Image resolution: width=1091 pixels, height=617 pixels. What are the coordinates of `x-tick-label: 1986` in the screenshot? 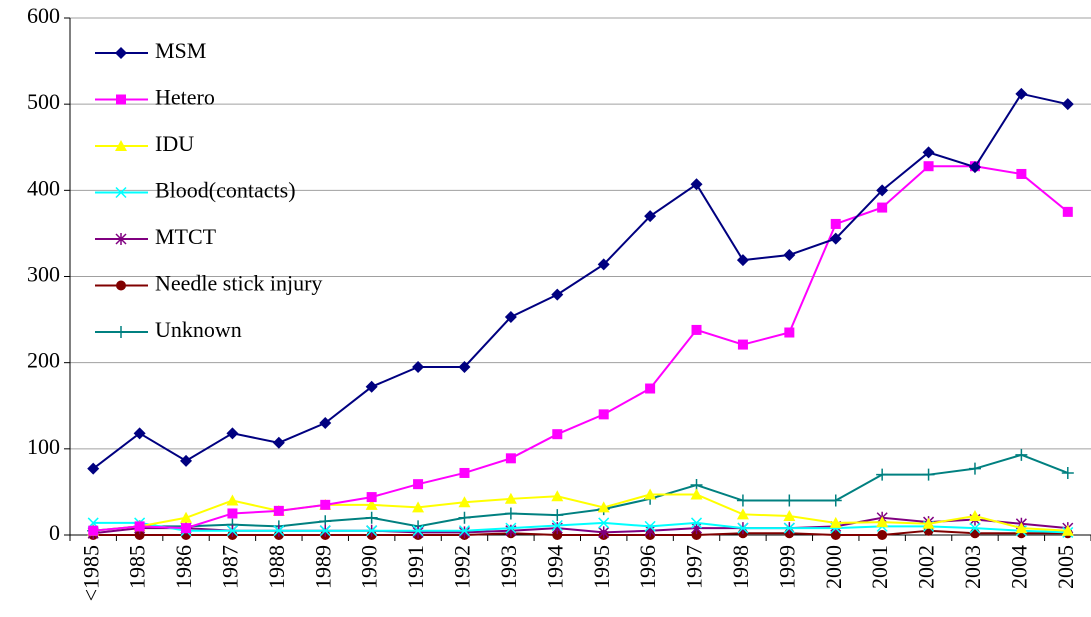 It's located at (183, 567).